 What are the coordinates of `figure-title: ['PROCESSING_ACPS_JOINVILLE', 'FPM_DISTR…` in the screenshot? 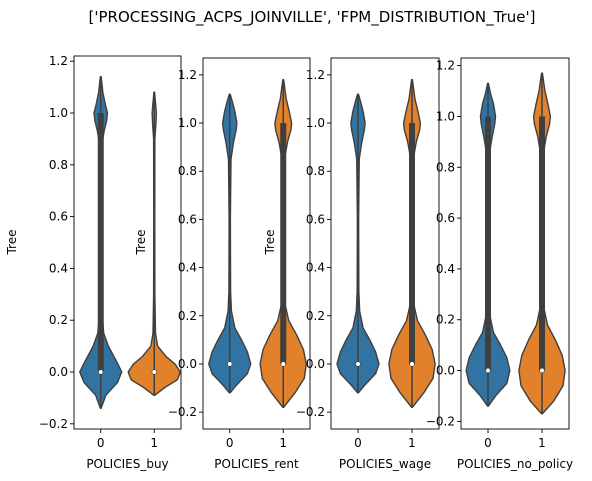 It's located at (312, 17).